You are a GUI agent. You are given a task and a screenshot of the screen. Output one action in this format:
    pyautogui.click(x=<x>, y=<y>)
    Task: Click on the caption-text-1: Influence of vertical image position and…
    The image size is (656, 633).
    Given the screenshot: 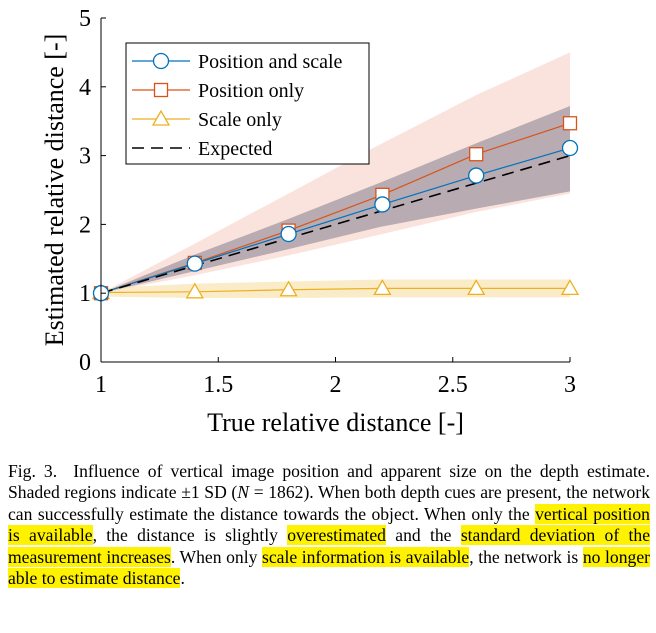 What is the action you would take?
    pyautogui.click(x=329, y=482)
    